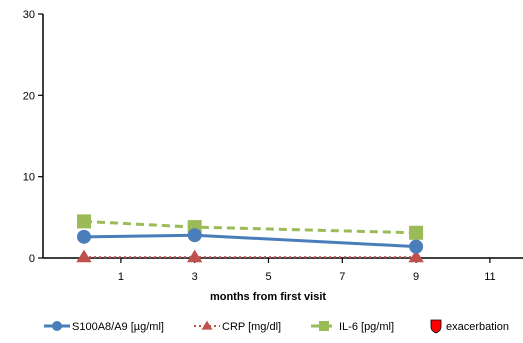 The height and width of the screenshot is (343, 523). I want to click on legend-label: exacerbation, so click(477, 327).